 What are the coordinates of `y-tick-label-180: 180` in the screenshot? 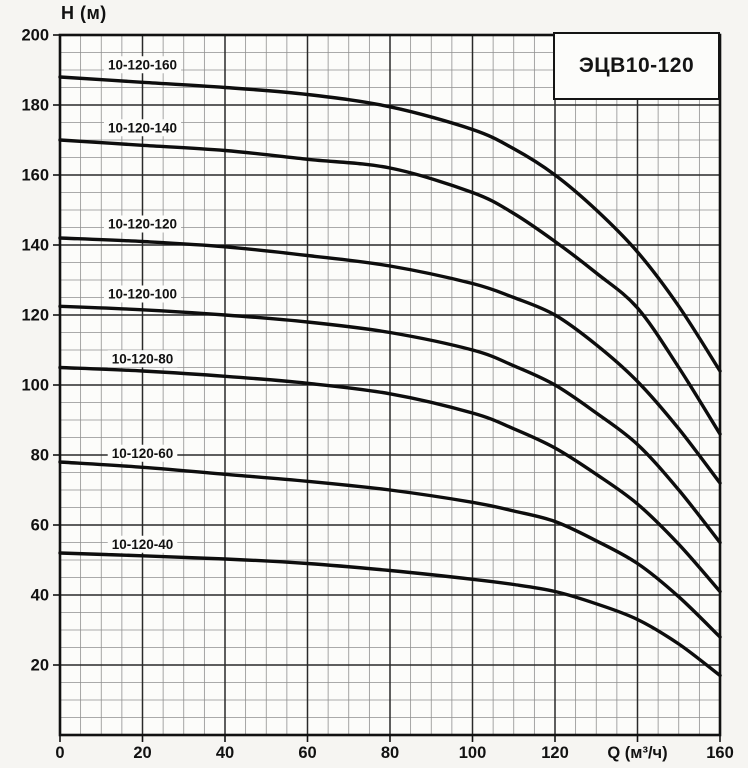 It's located at (35, 106).